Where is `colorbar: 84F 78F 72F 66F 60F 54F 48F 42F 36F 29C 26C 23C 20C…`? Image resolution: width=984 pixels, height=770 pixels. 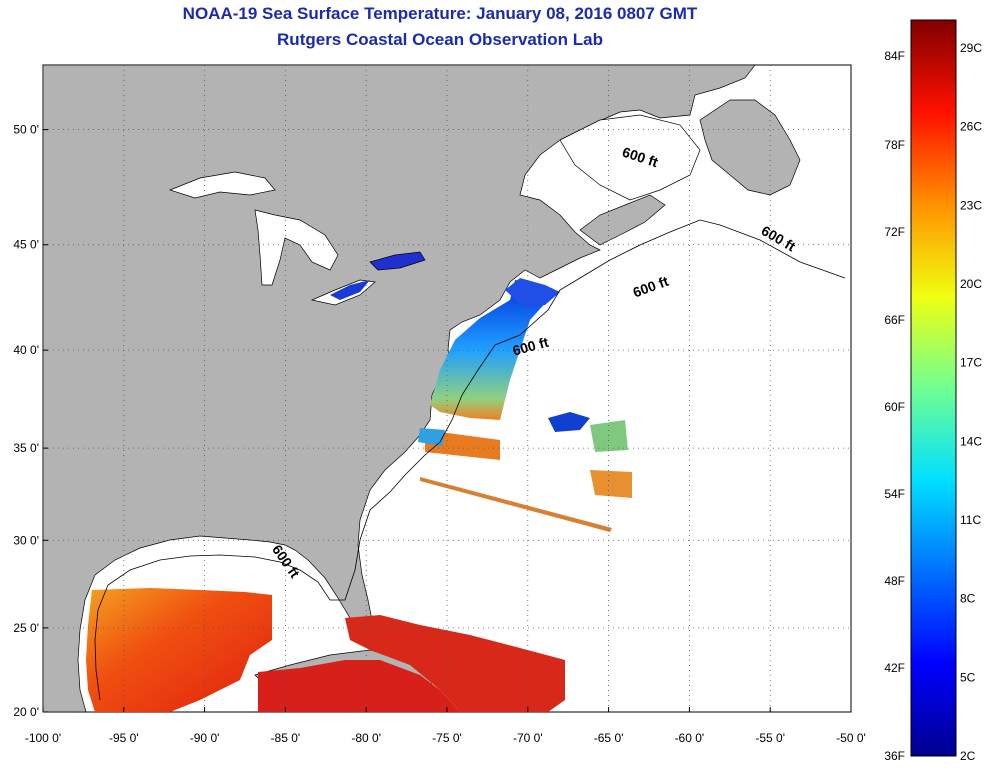
colorbar: 84F 78F 72F 66F 60F 54F 48F 42F 36F 29C 26C 23C 20C… is located at coordinates (933, 391).